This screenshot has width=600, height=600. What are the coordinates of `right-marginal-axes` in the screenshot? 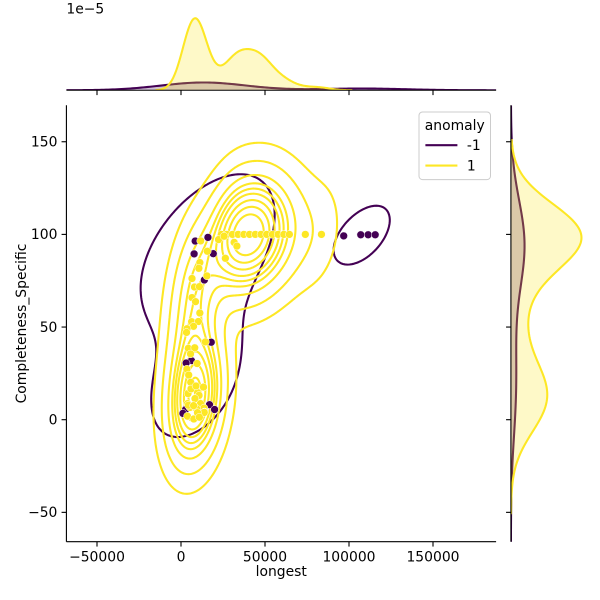 It's located at (546, 323).